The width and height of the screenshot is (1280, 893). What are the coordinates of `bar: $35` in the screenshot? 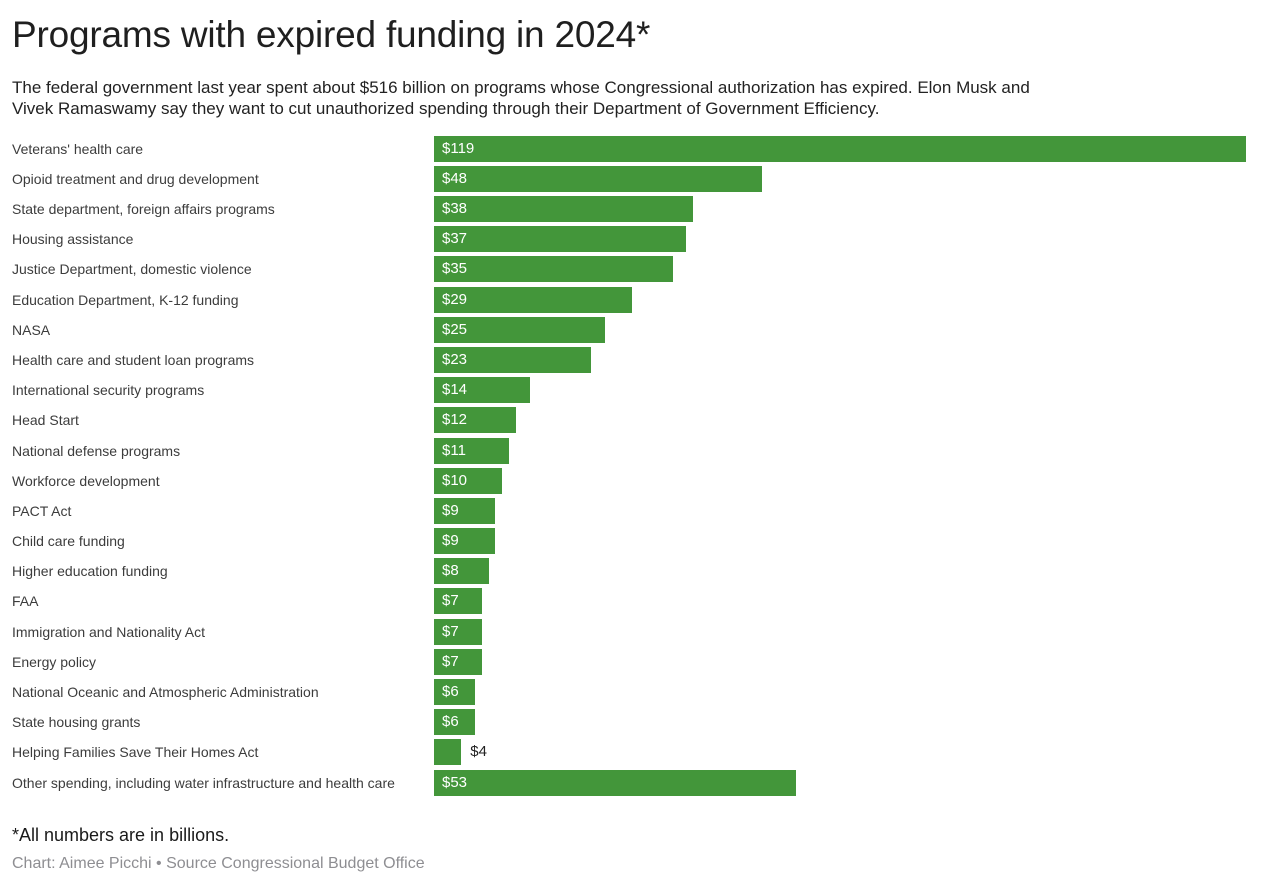 It's located at (553, 269).